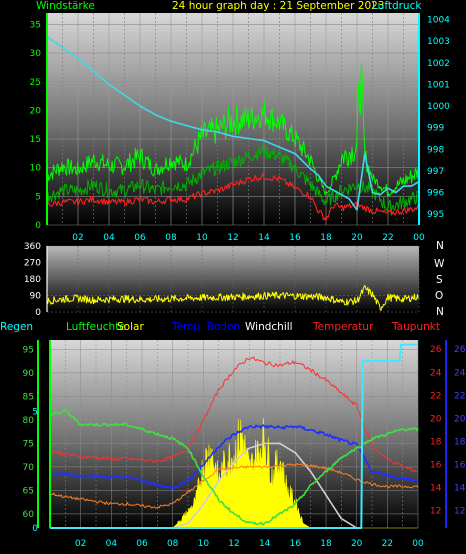  What do you see at coordinates (418, 544) in the screenshot?
I see `multi-x-tick-label: 00` at bounding box center [418, 544].